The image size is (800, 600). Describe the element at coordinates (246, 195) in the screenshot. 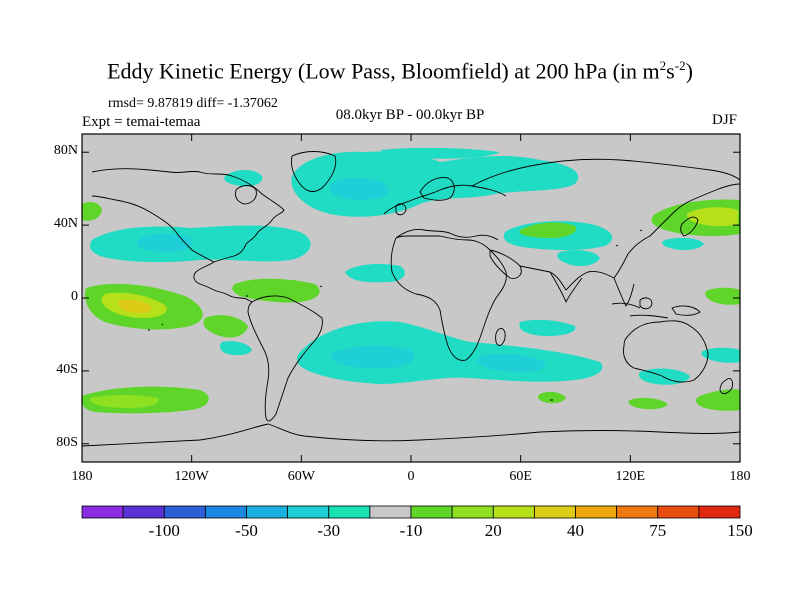

I see `coast-hudson-bay` at that location.